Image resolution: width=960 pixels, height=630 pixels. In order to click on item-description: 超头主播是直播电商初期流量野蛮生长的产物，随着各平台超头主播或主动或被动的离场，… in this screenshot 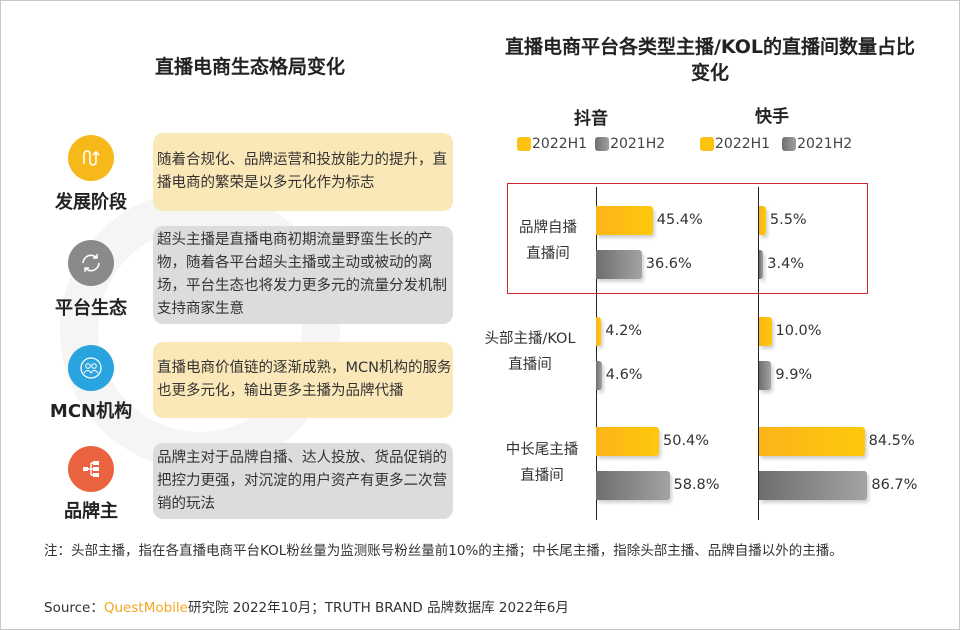, I will do `click(303, 275)`.